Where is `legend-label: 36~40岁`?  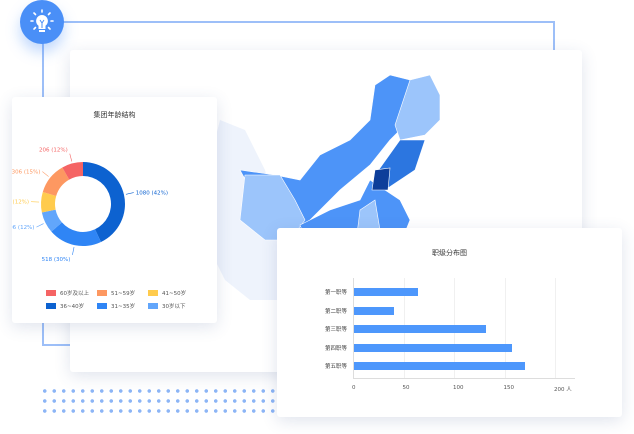 legend-label: 36~40岁 is located at coordinates (72, 307).